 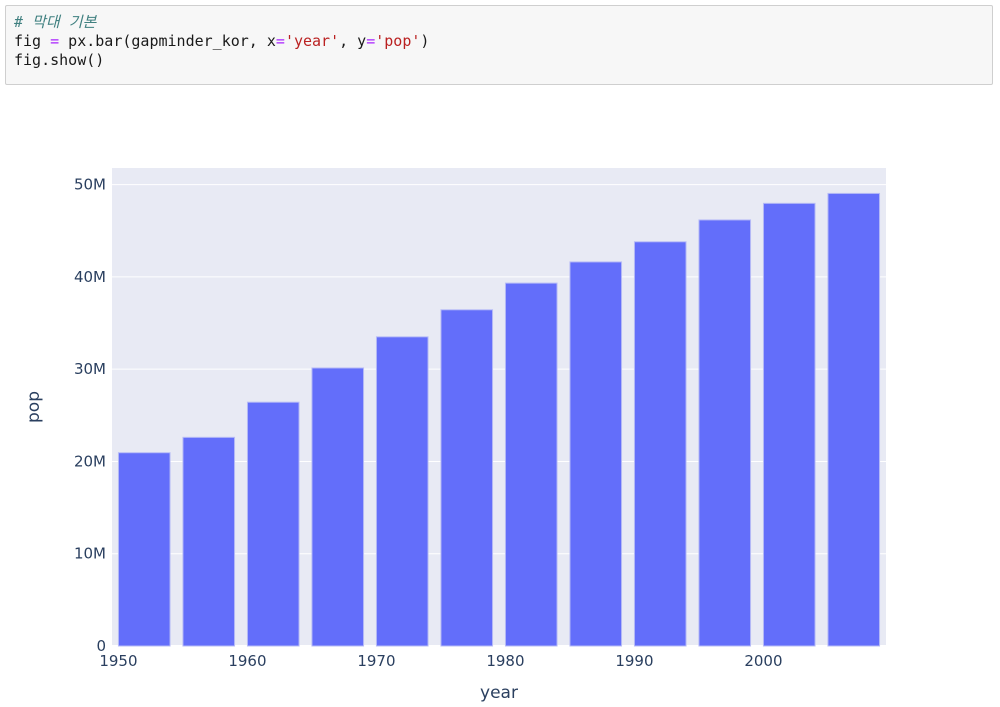 I want to click on bar-1982, so click(x=531, y=464).